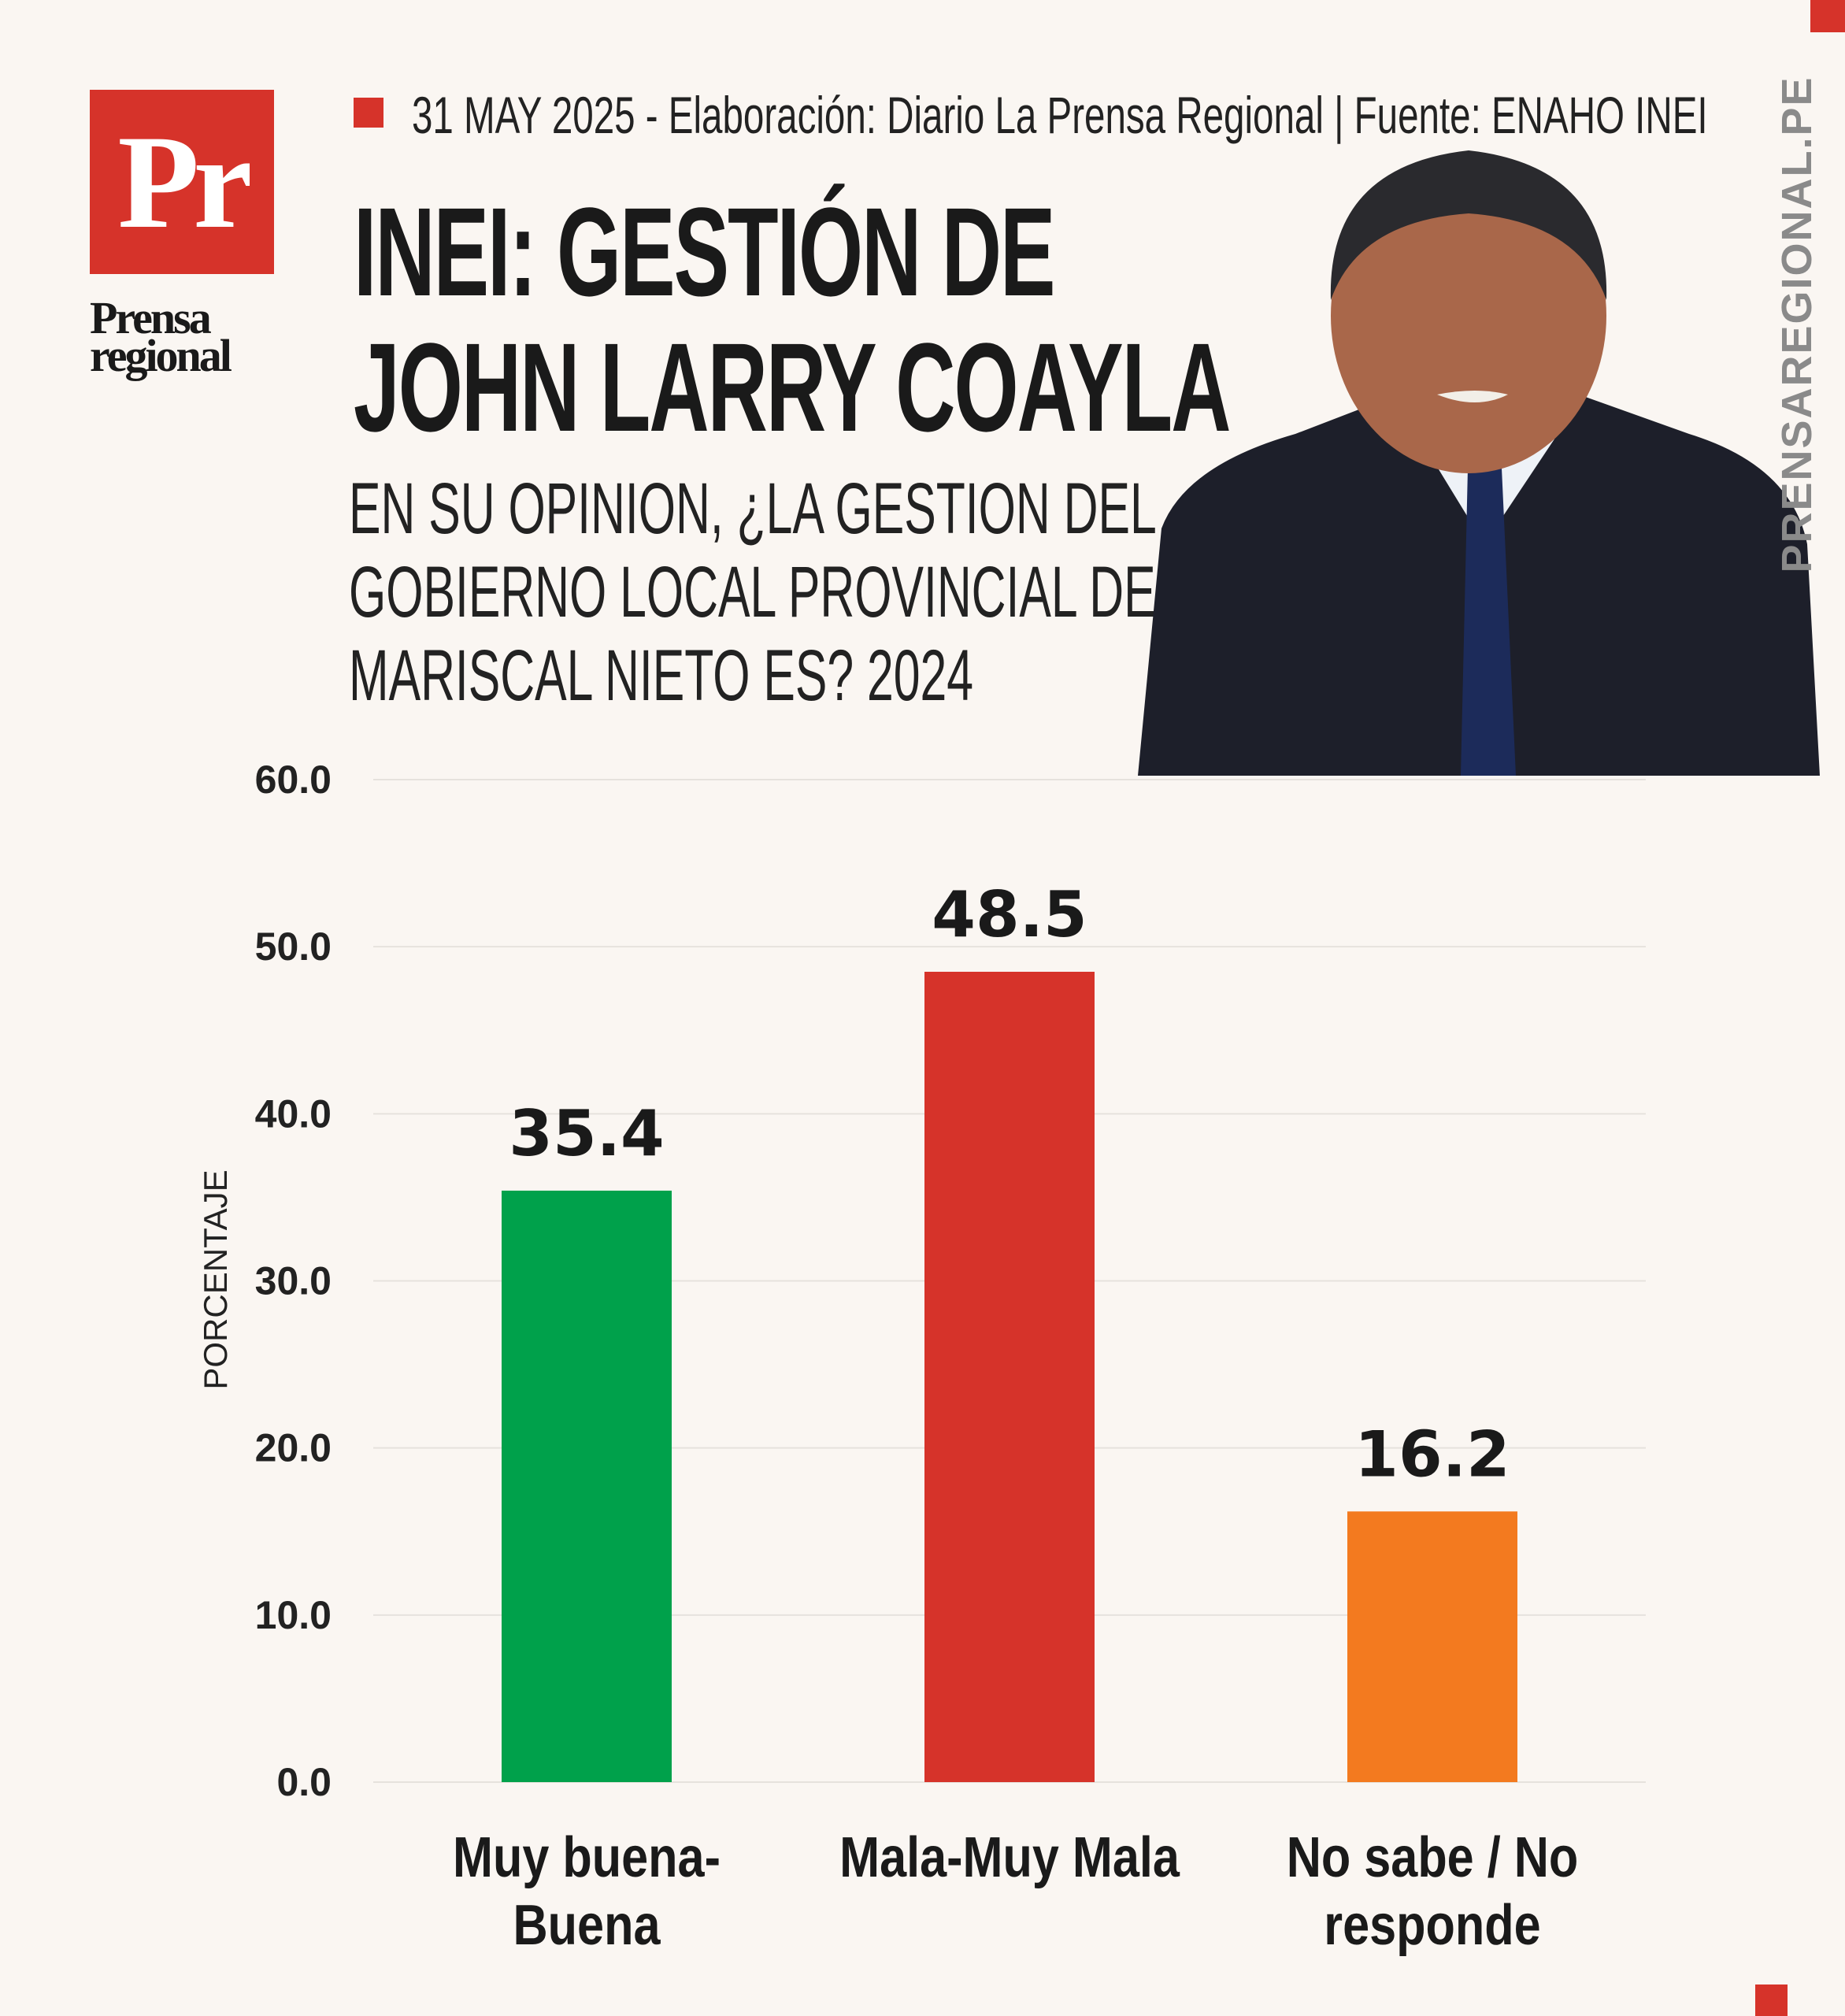 The width and height of the screenshot is (1845, 2016). I want to click on y-tick-label: 50.0, so click(294, 947).